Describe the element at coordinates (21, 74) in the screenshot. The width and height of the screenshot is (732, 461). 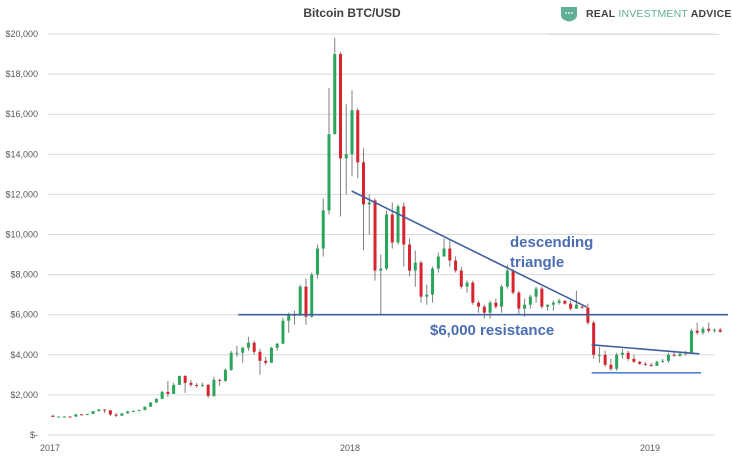
I see `y-tick-label: $18,000` at that location.